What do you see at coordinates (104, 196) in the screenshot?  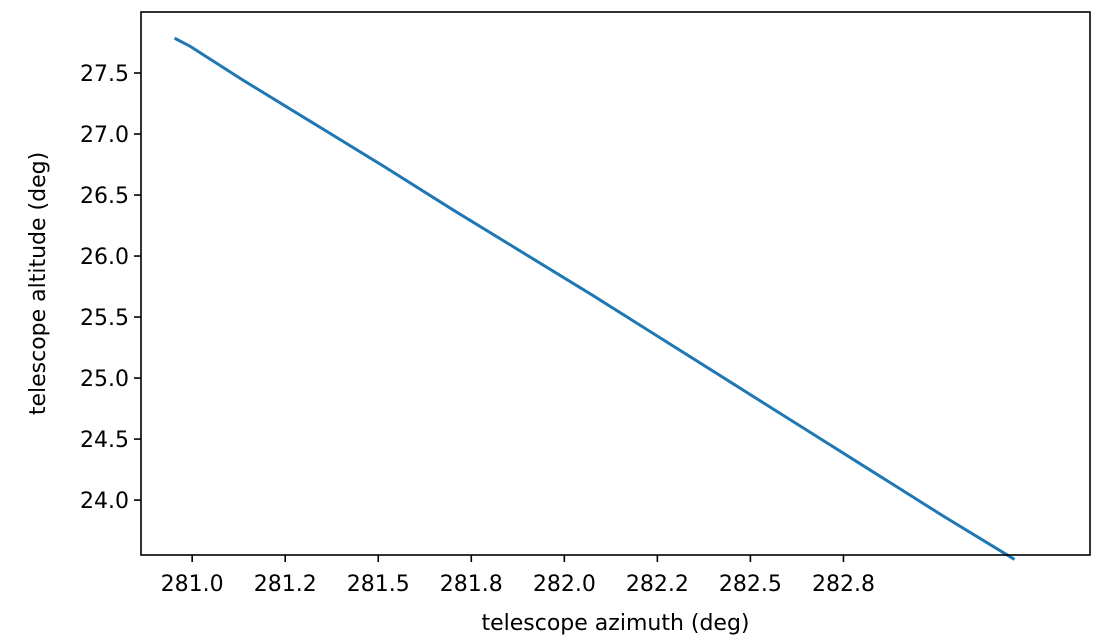 I see `y-tick-label: 26.5` at bounding box center [104, 196].